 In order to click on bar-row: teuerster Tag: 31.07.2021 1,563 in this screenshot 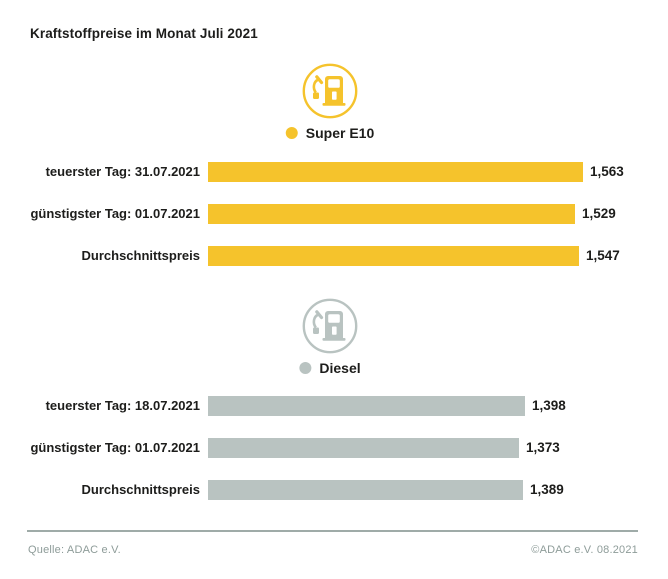, I will do `click(334, 172)`.